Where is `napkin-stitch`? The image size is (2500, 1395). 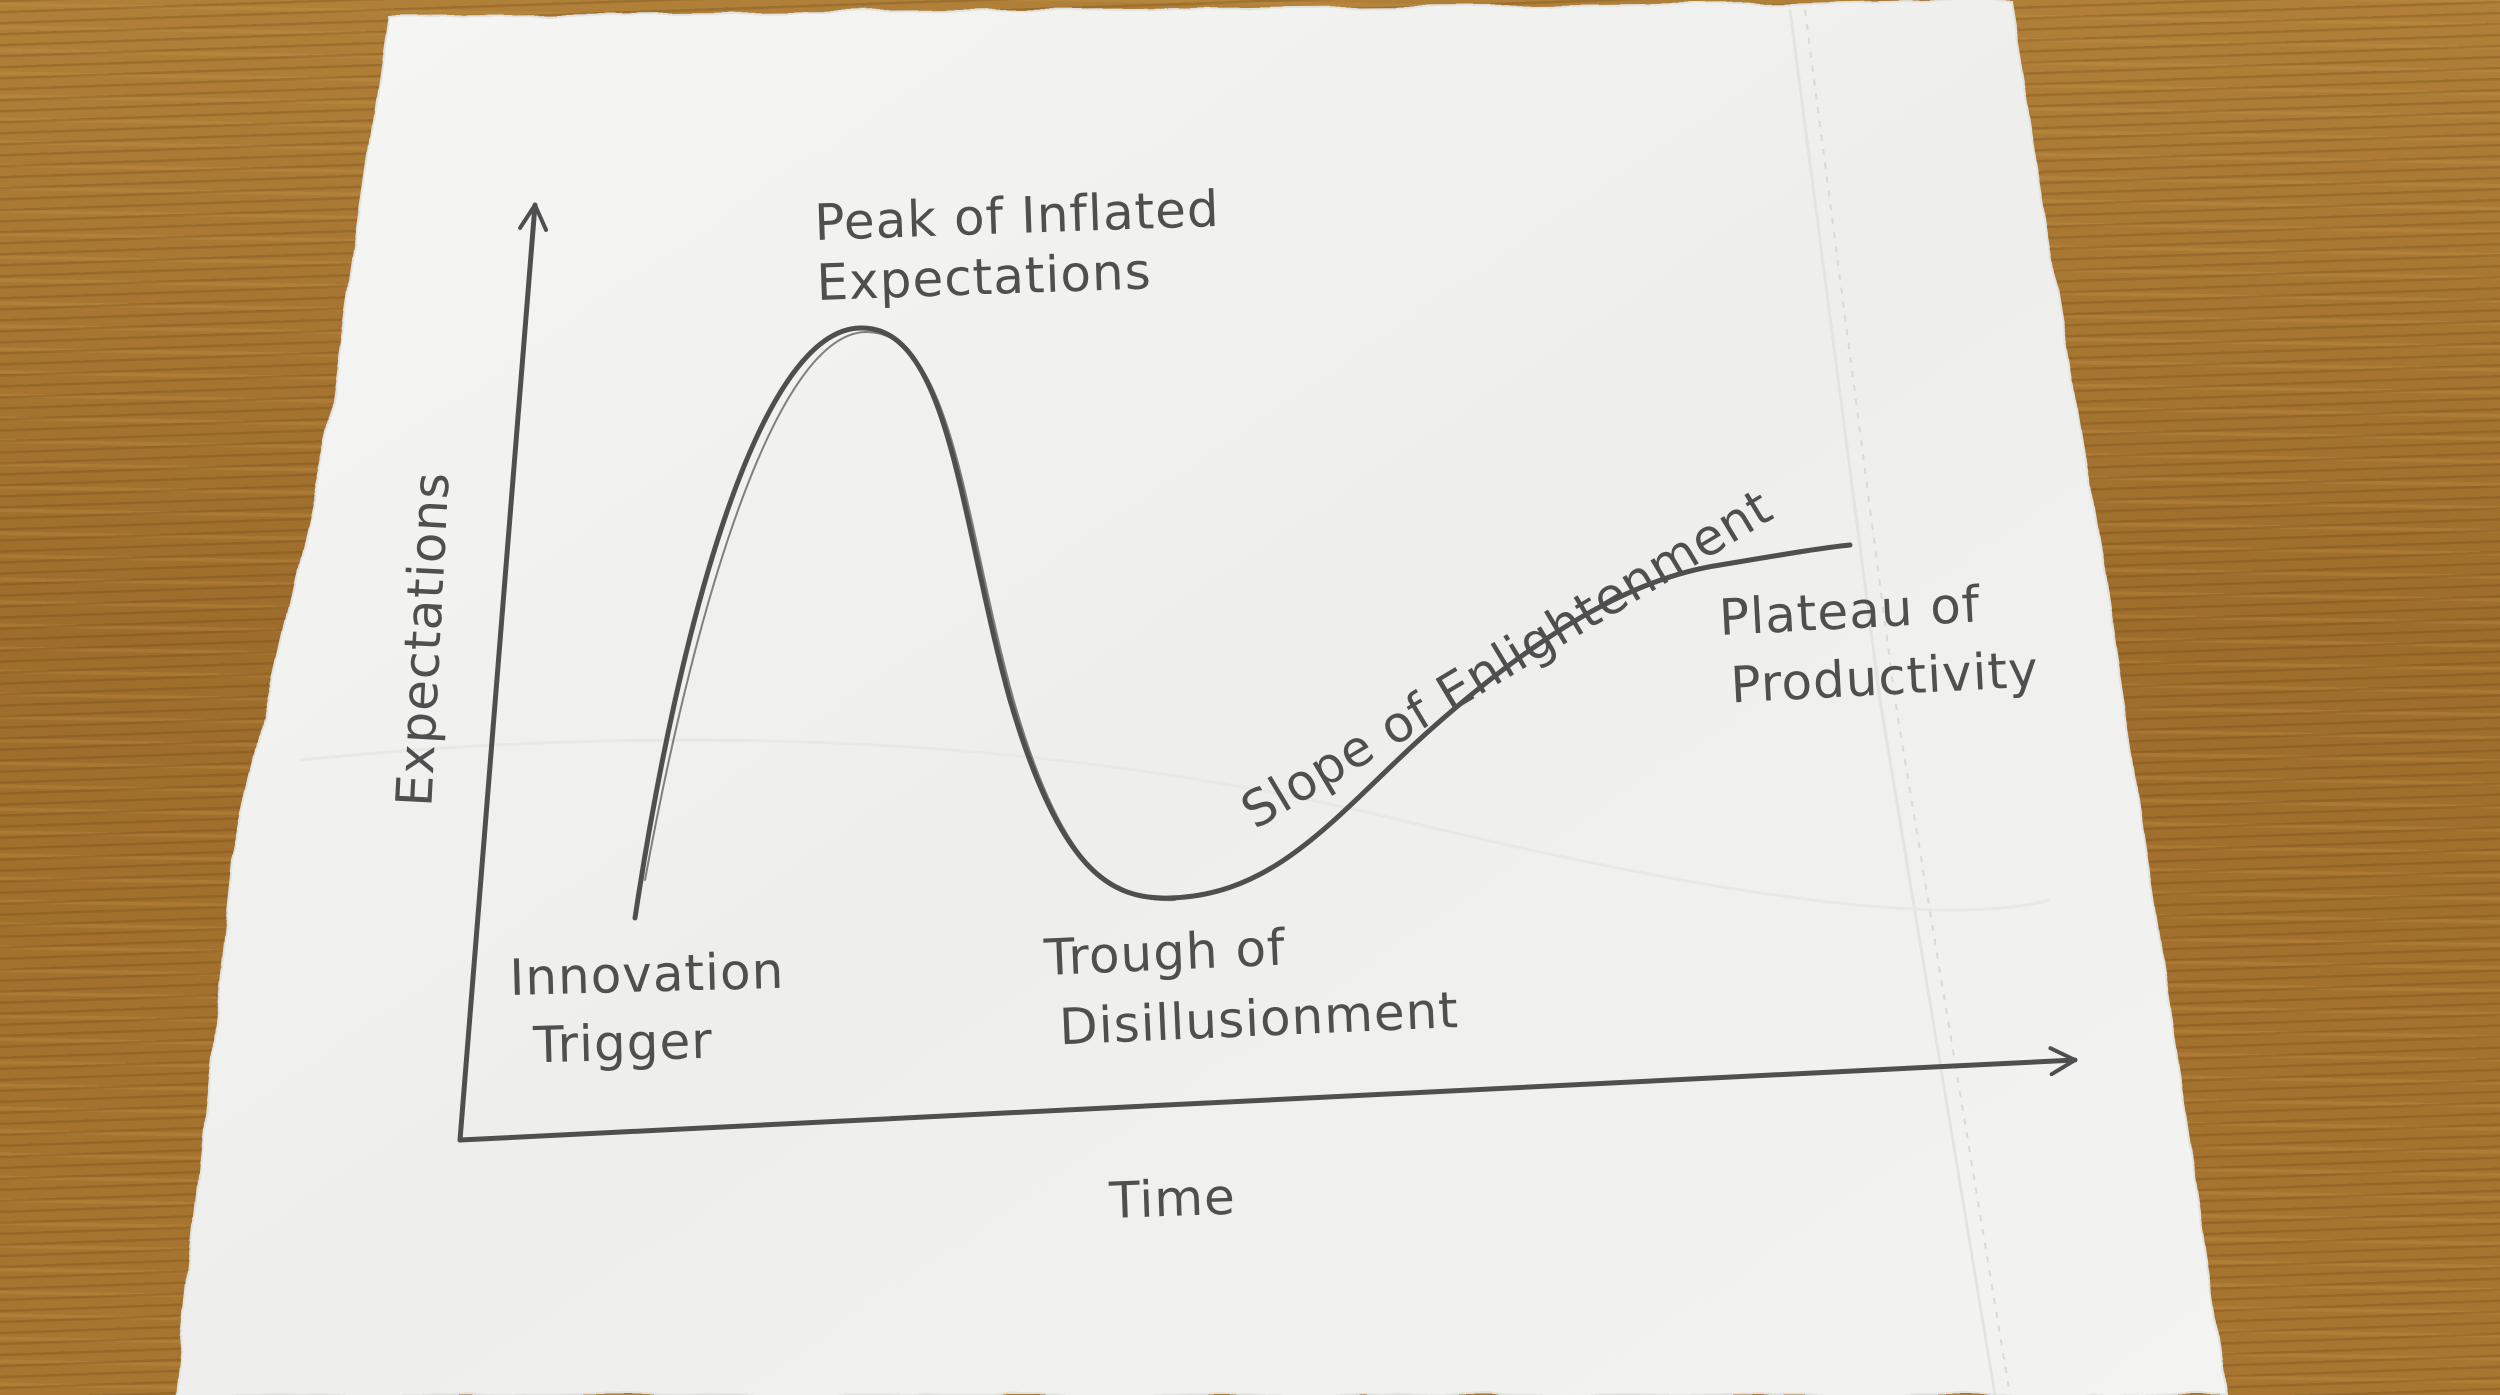 napkin-stitch is located at coordinates (1907, 702).